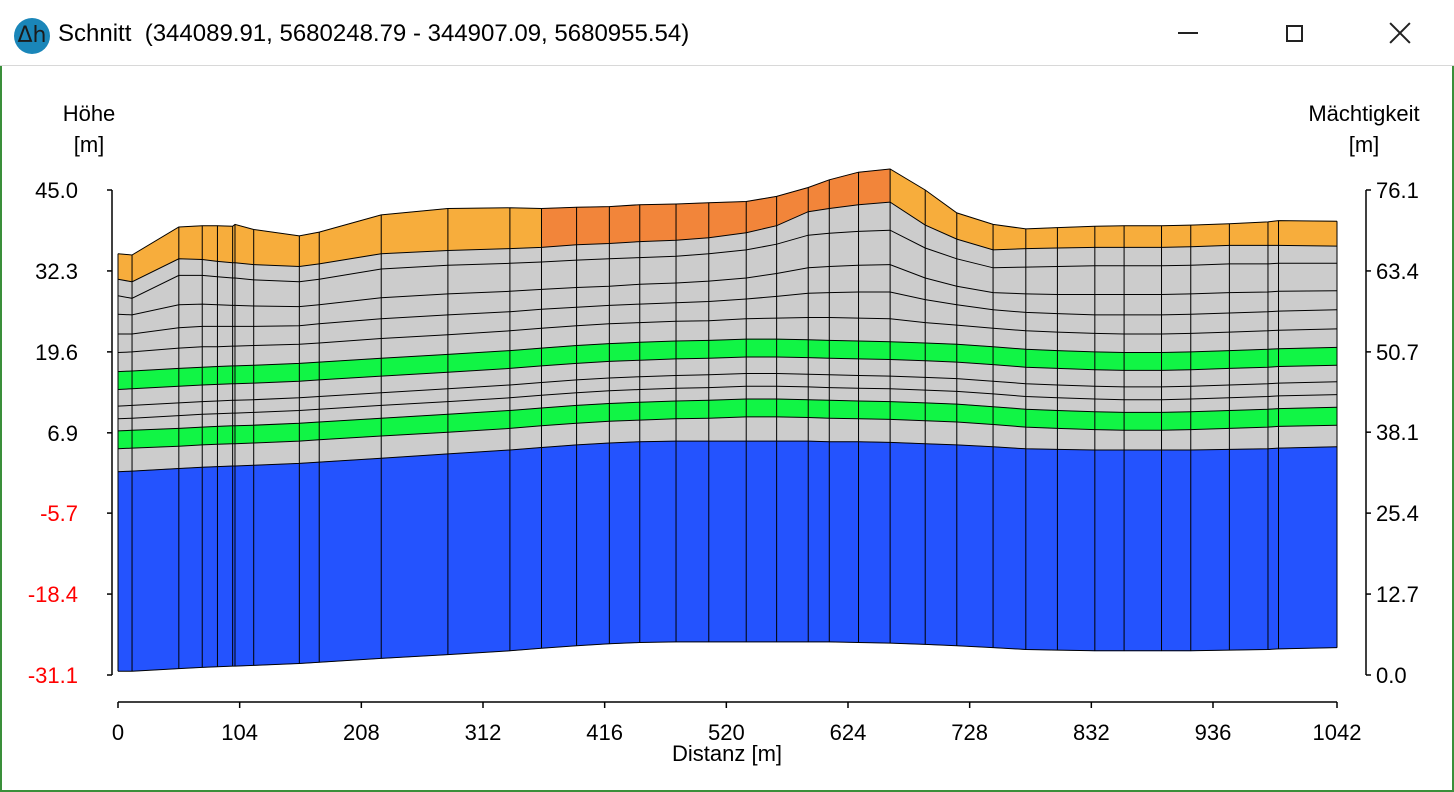 The height and width of the screenshot is (792, 1454). What do you see at coordinates (89, 113) in the screenshot?
I see `left-axis-label-line1: Höhe` at bounding box center [89, 113].